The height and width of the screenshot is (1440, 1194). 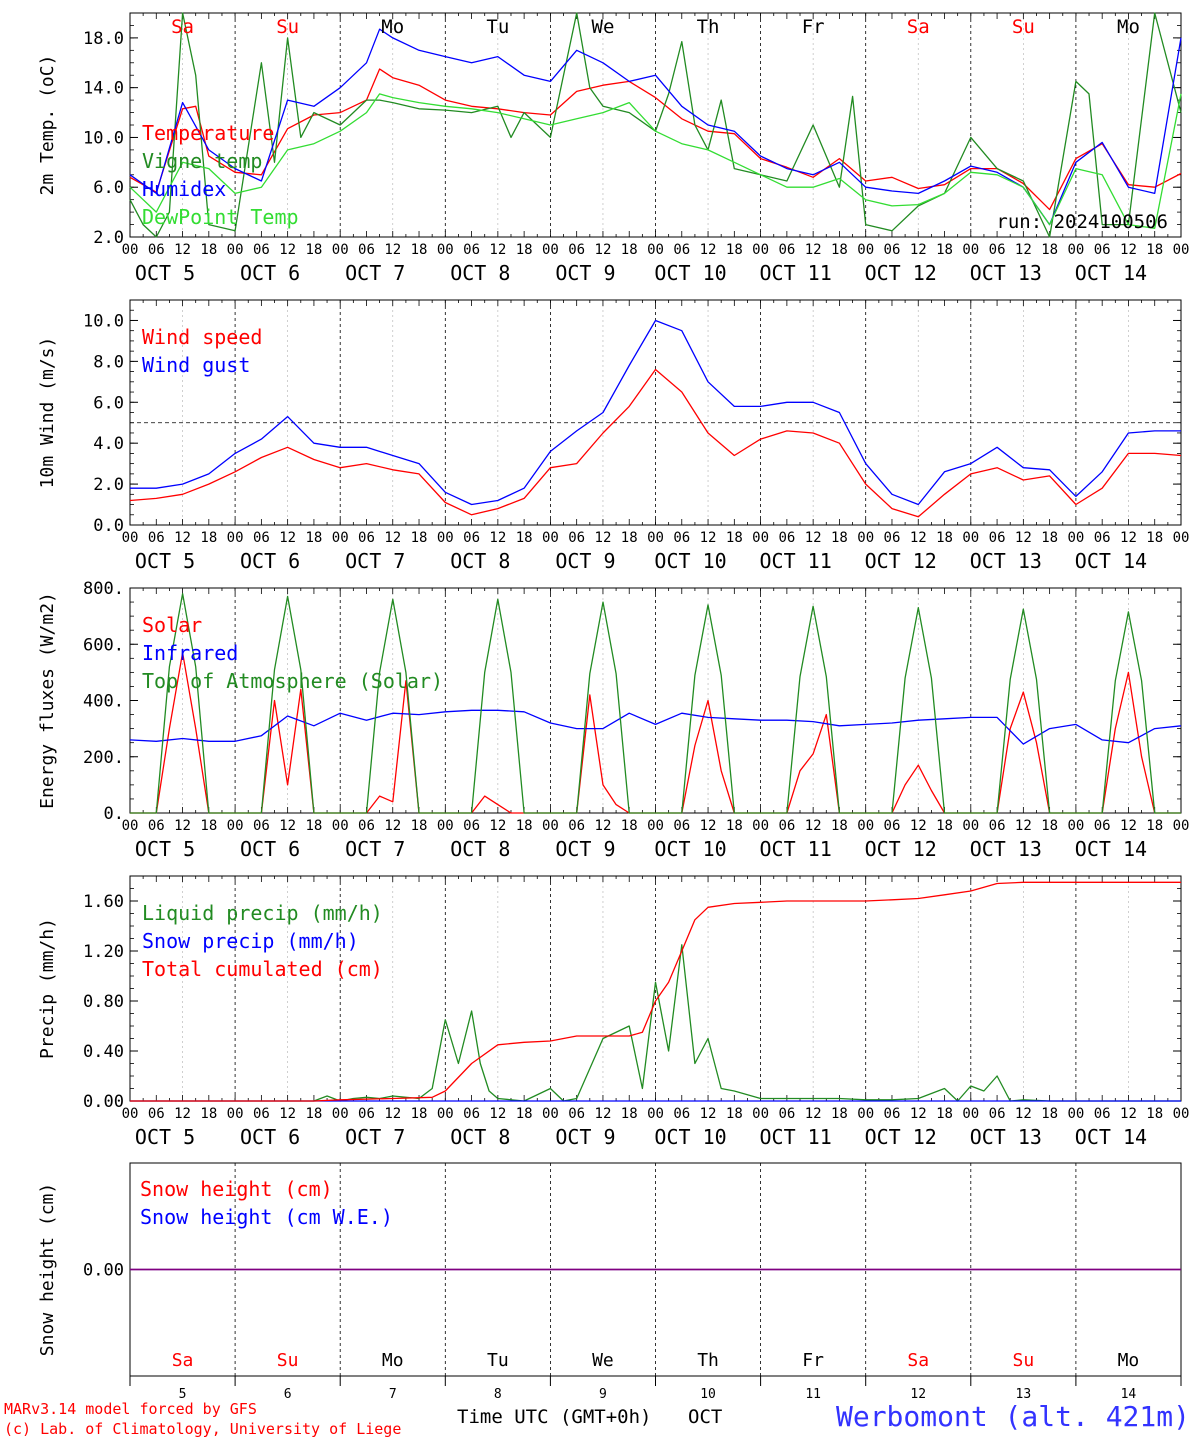 I want to click on y-tick-label: 0.00, so click(x=103, y=1102).